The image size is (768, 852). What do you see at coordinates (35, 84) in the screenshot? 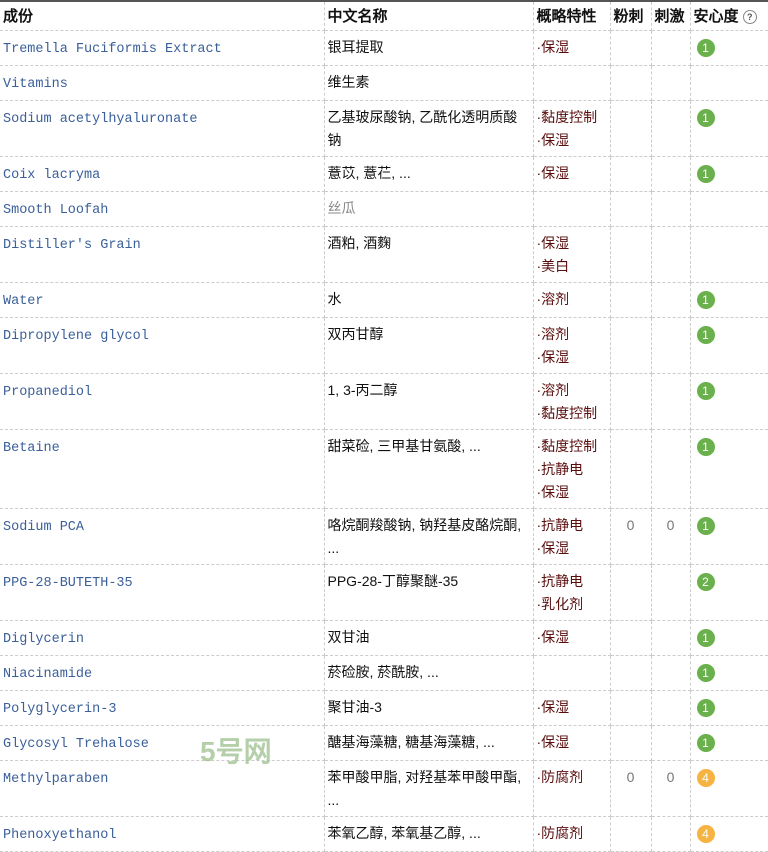
I see `ingredient-link: Vitamins` at bounding box center [35, 84].